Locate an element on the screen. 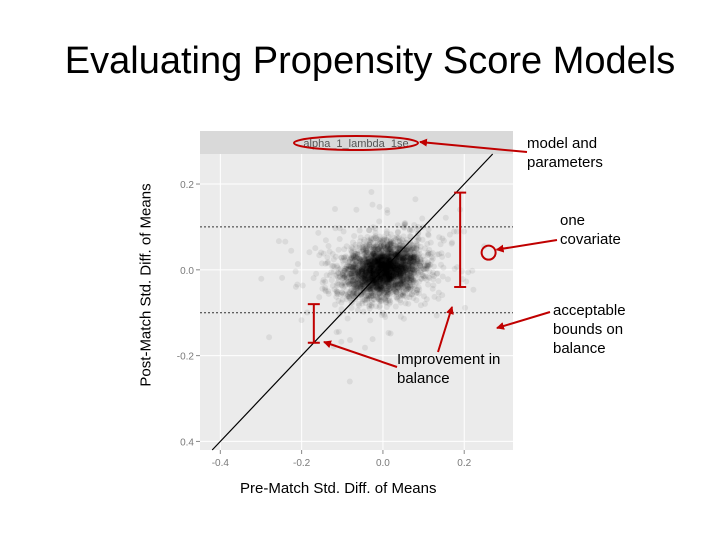 The height and width of the screenshot is (540, 720). y-tick-label: -0.2 is located at coordinates (186, 357).